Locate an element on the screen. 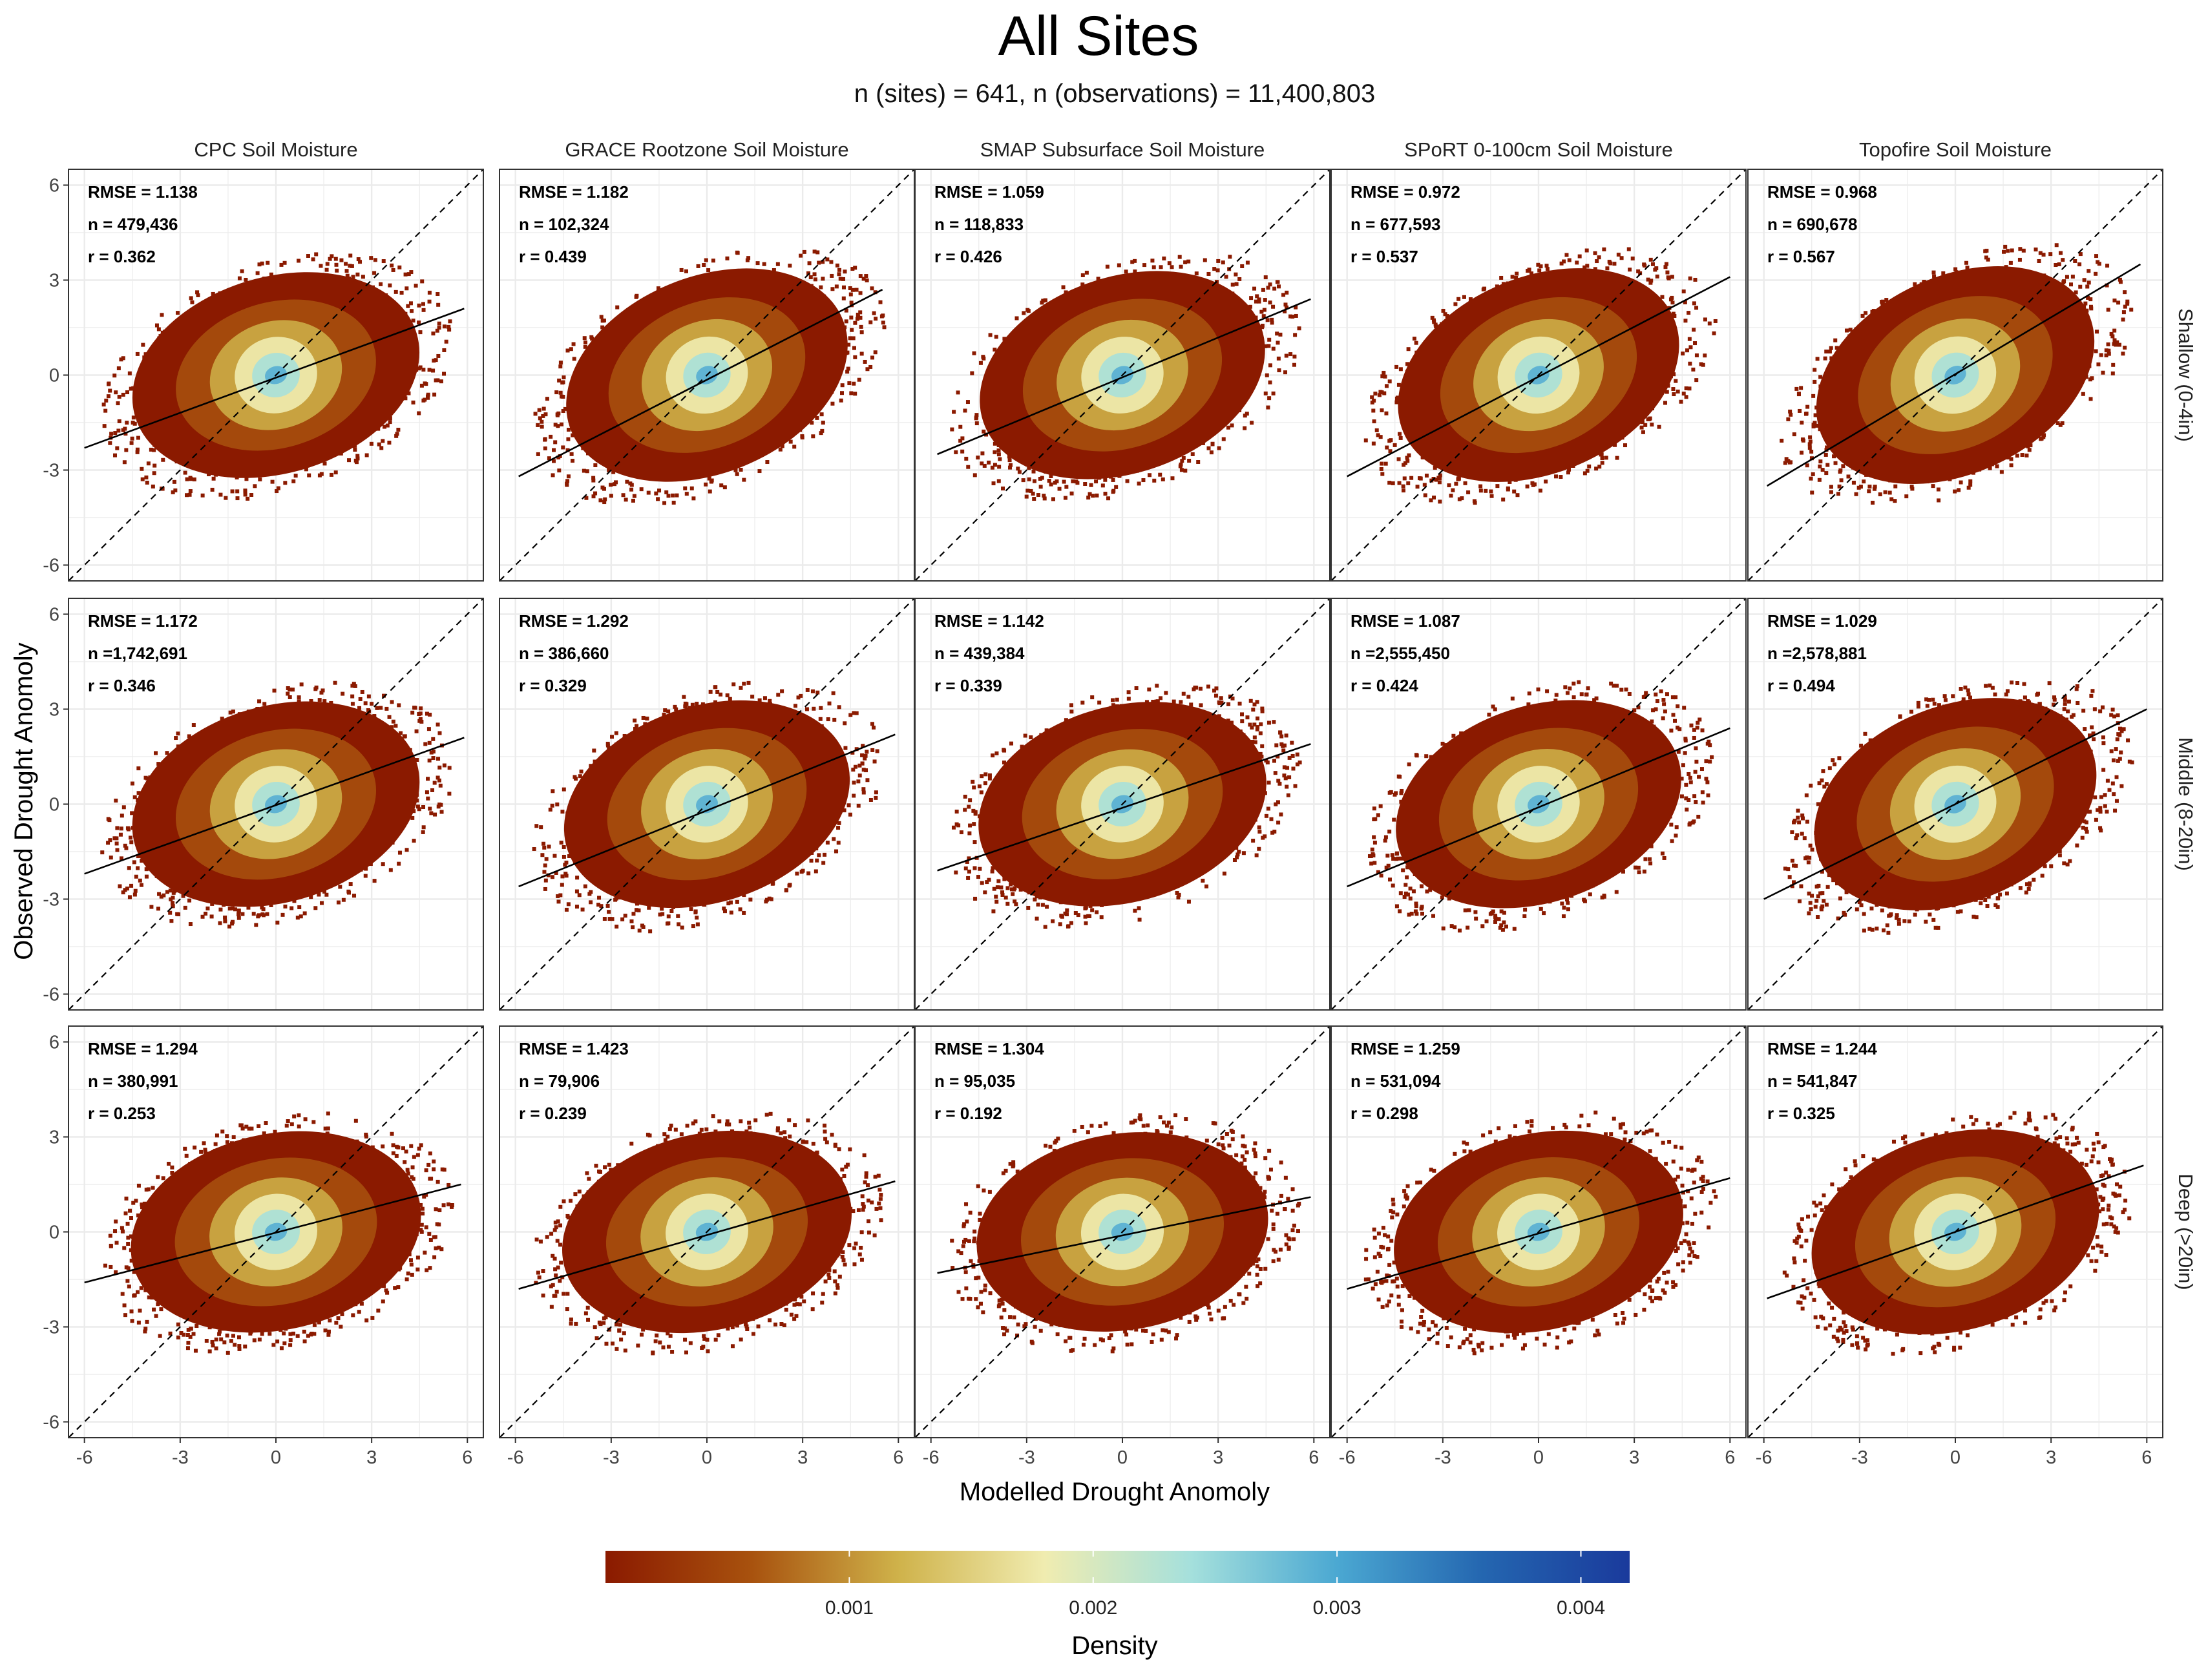  y-tick-label: 6 is located at coordinates (54, 615).